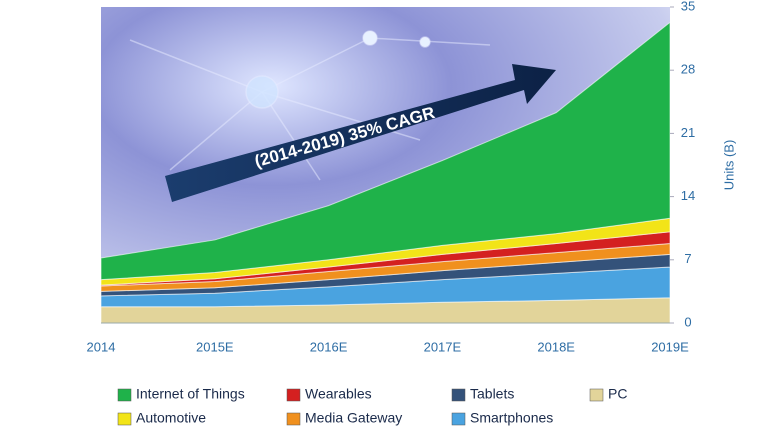  I want to click on legend-label: Media Gateway, so click(353, 418).